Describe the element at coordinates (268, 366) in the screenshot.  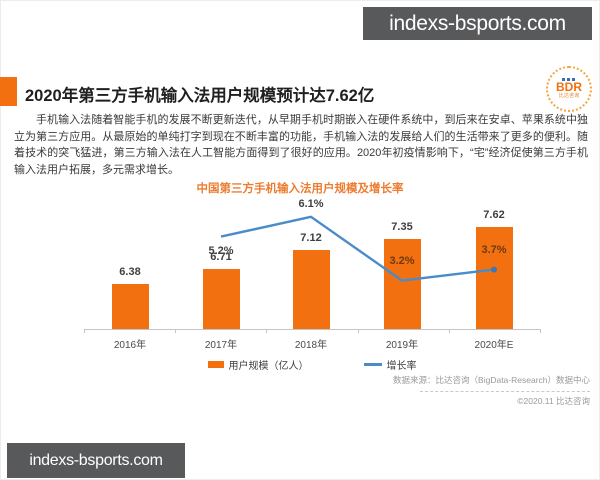
I see `legend-label-user-scale: 用户规模（亿人）` at that location.